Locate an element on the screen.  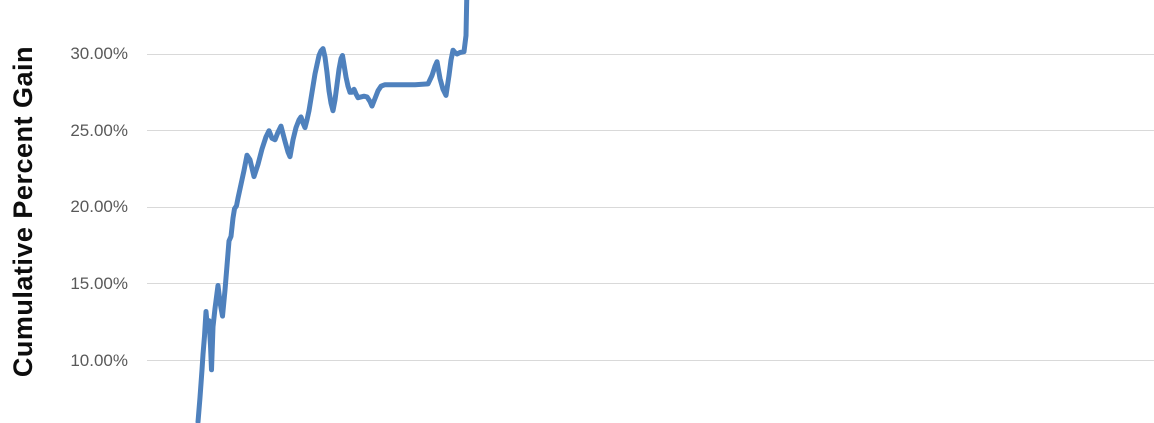
y-axis-tick-label: 30.00% is located at coordinates (99, 53).